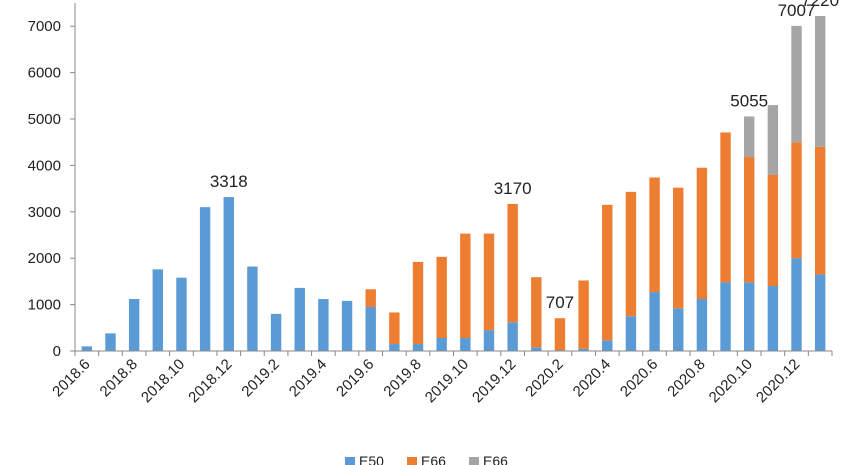  Describe the element at coordinates (418, 347) in the screenshot. I see `bar-segment-e50-2019.8` at that location.